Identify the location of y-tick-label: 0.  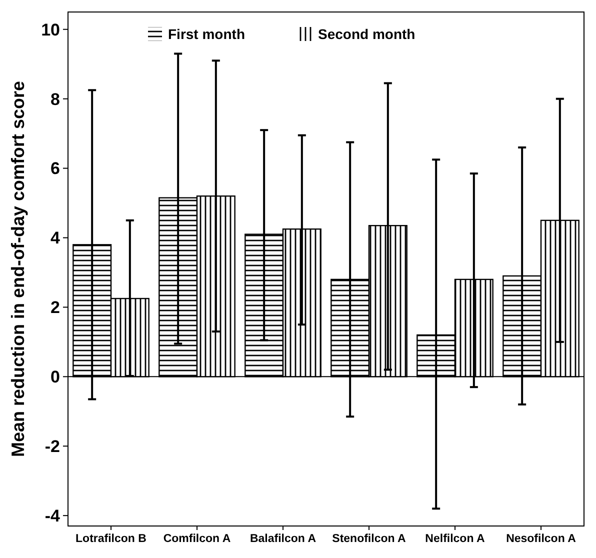
(55, 377).